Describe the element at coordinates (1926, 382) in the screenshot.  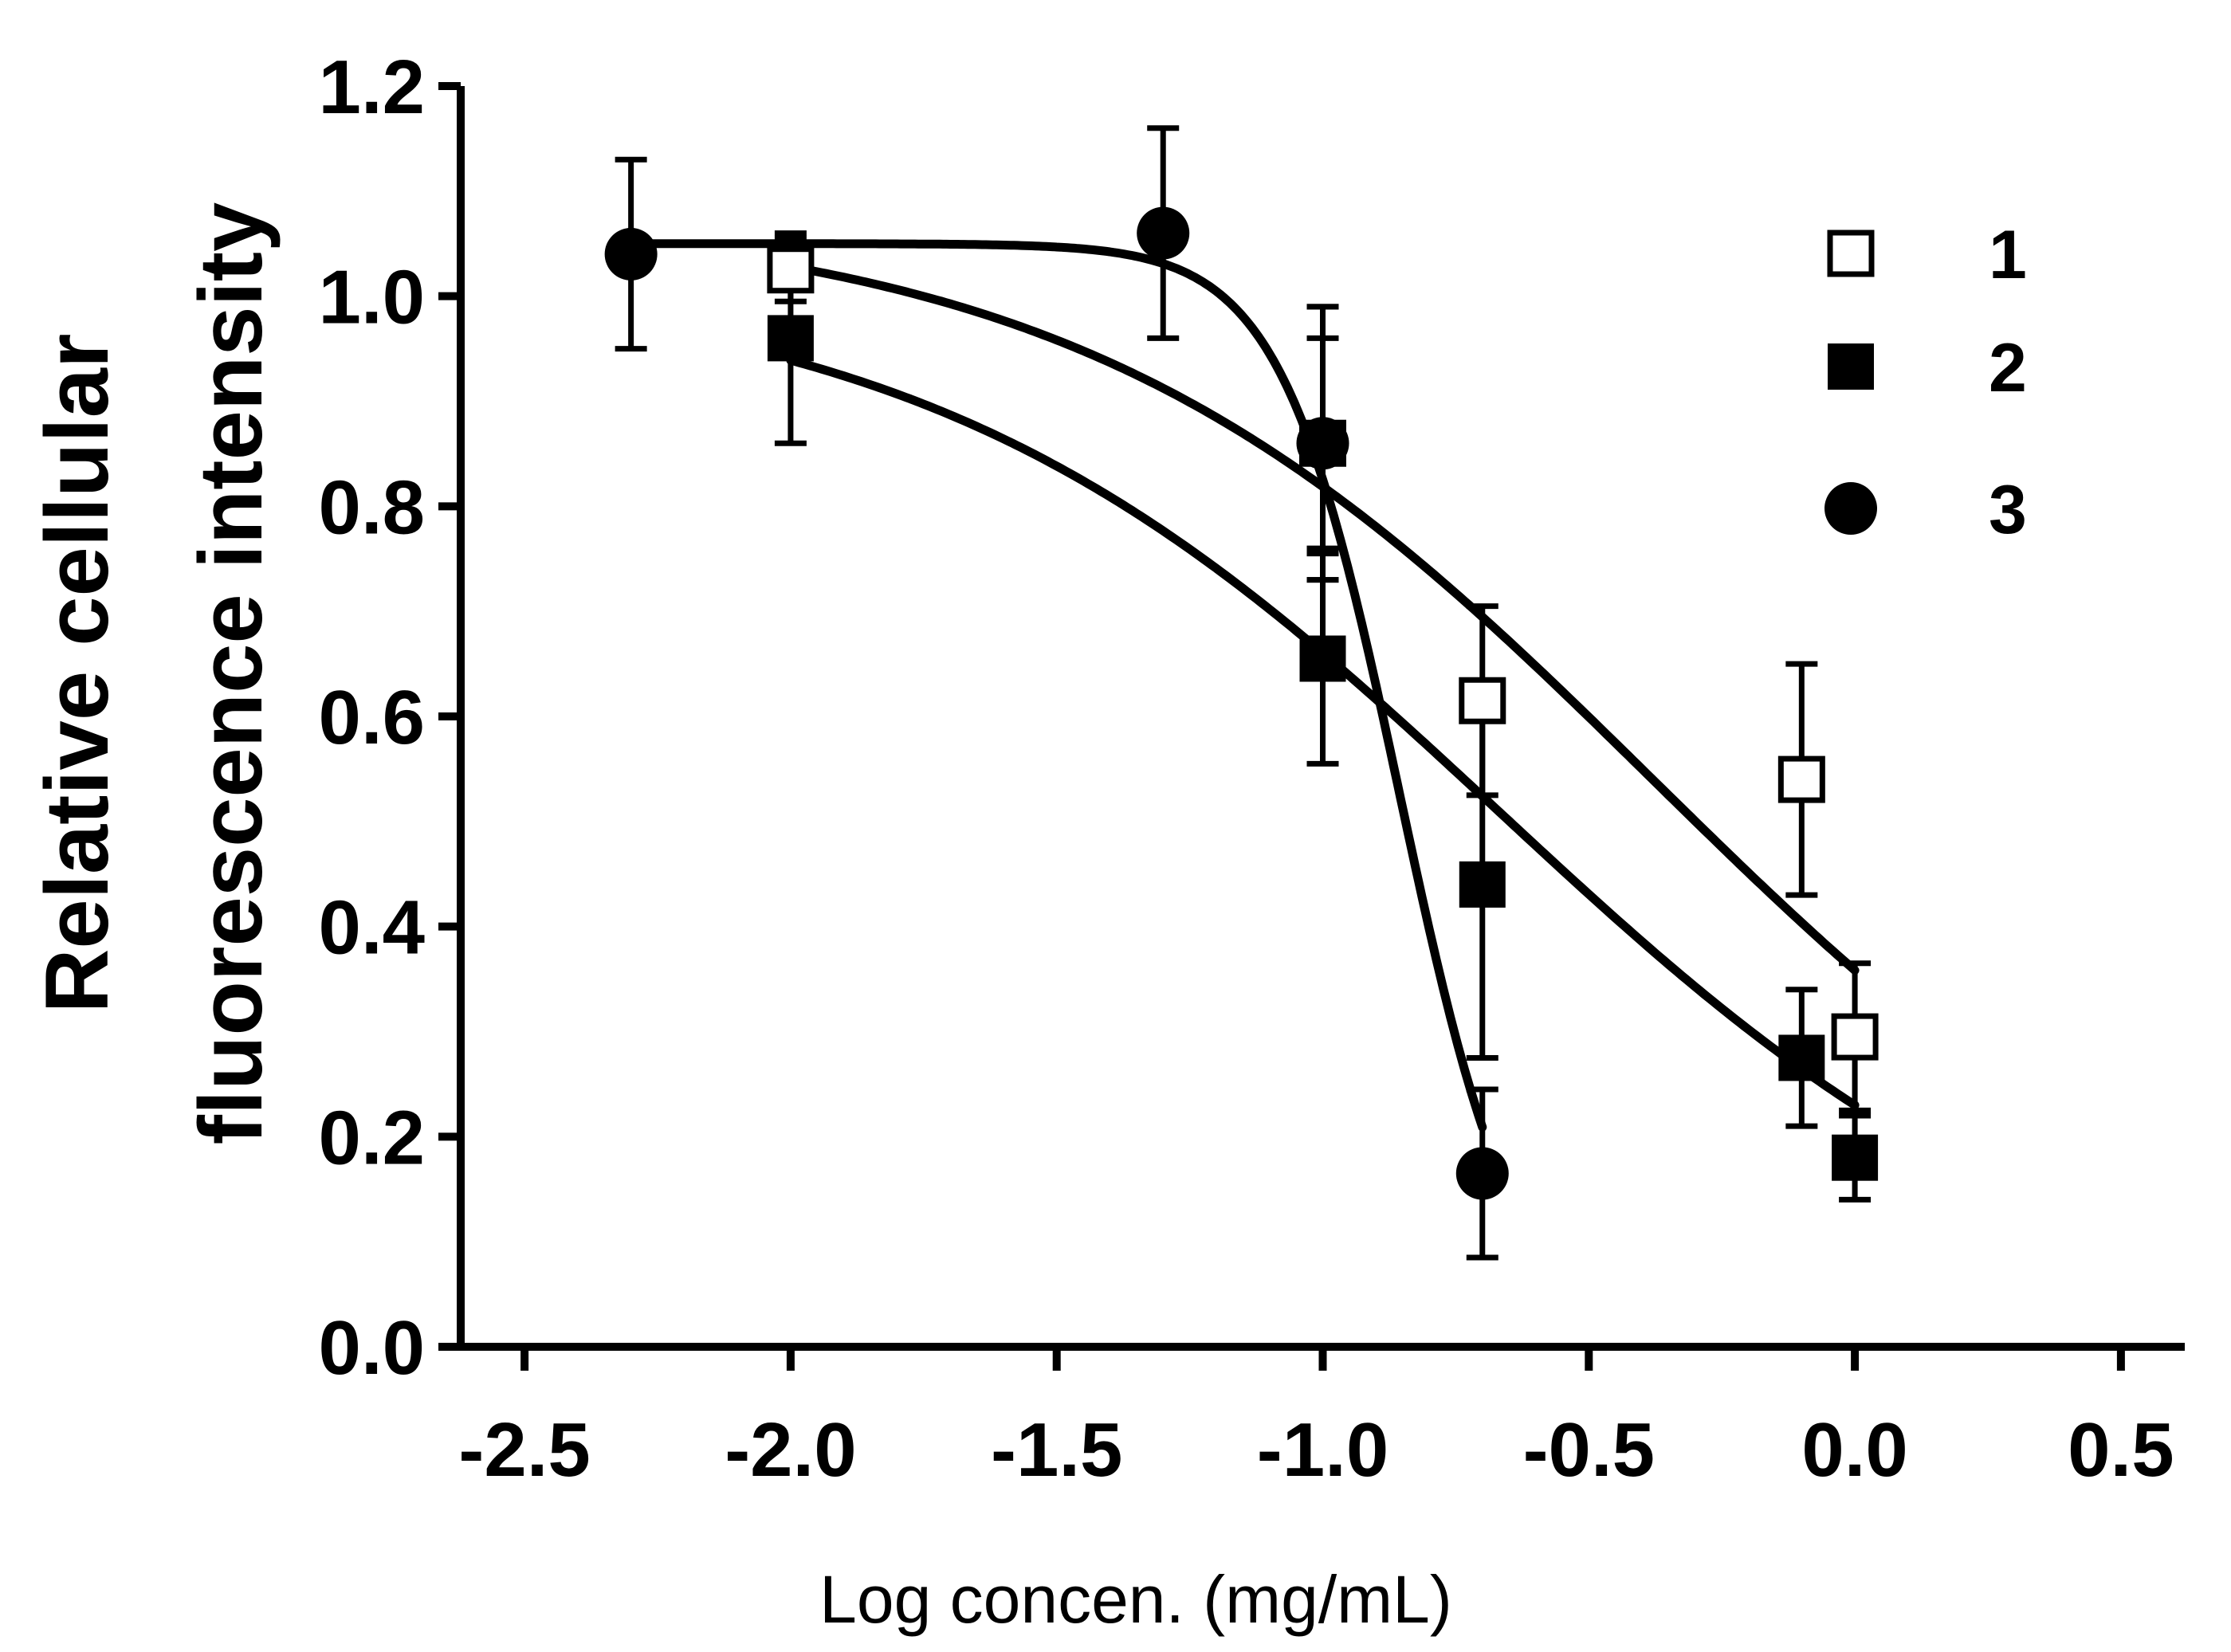
I see `legend: 1 2 3` at that location.